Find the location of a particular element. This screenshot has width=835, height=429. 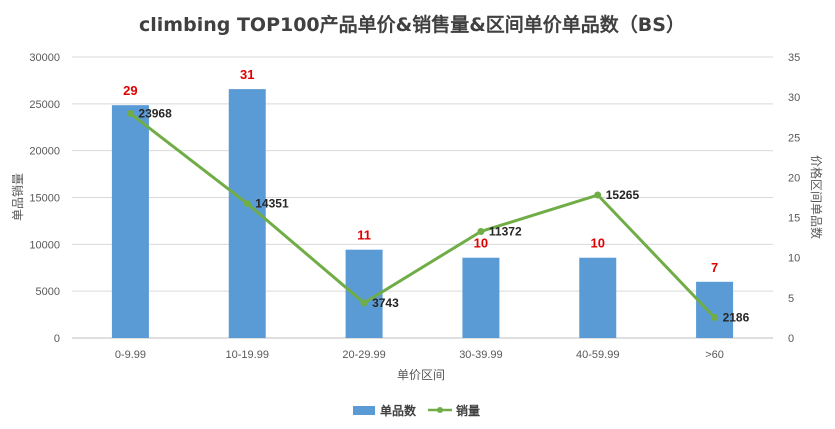

legend: 单品数 销量 is located at coordinates (416, 410).